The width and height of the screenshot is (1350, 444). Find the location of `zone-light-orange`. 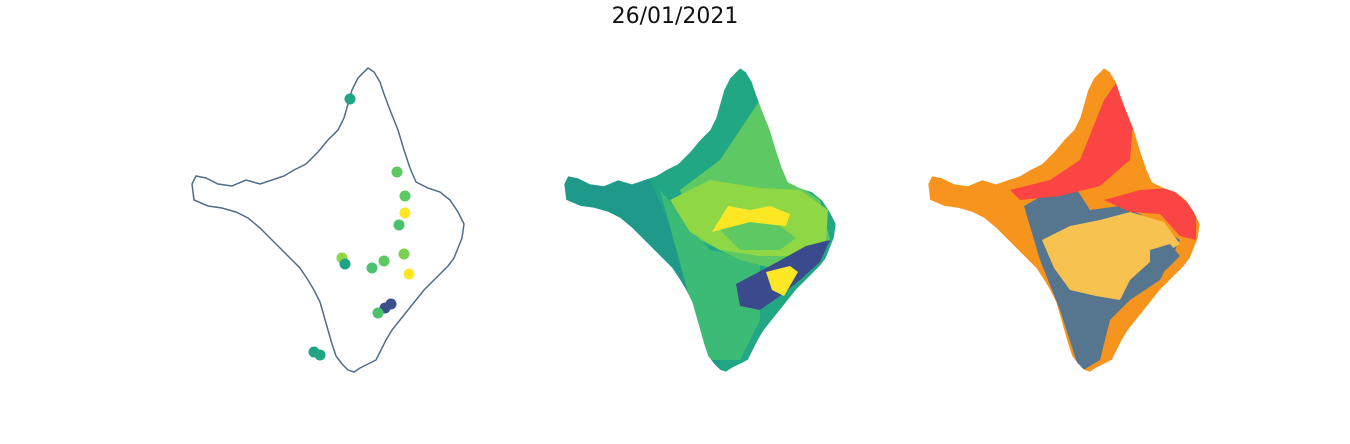

zone-light-orange is located at coordinates (1111, 256).